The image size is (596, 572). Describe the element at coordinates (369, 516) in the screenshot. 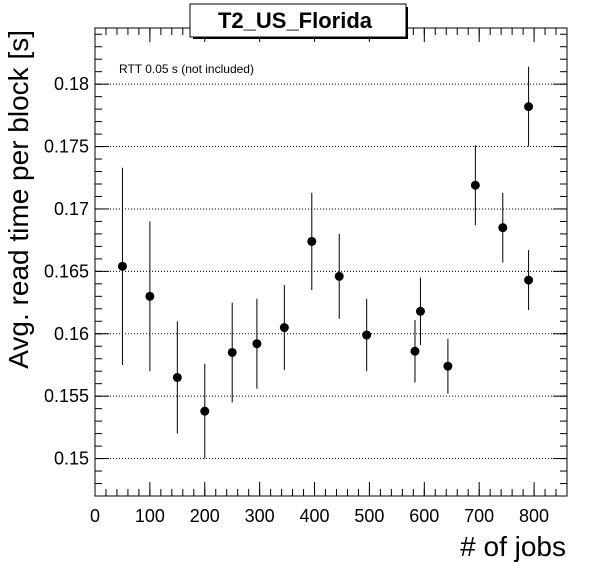

I see `x-tick-label: 500` at that location.